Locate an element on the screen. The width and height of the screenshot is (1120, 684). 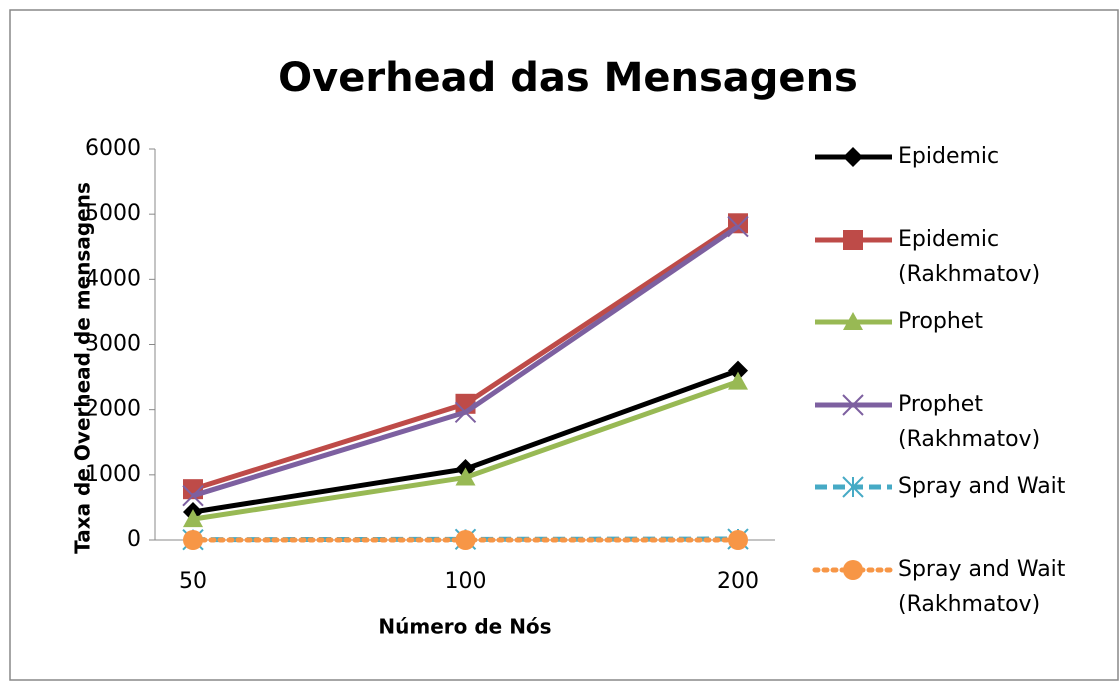
x-axis-label: Número de Nós is located at coordinates (464, 627).